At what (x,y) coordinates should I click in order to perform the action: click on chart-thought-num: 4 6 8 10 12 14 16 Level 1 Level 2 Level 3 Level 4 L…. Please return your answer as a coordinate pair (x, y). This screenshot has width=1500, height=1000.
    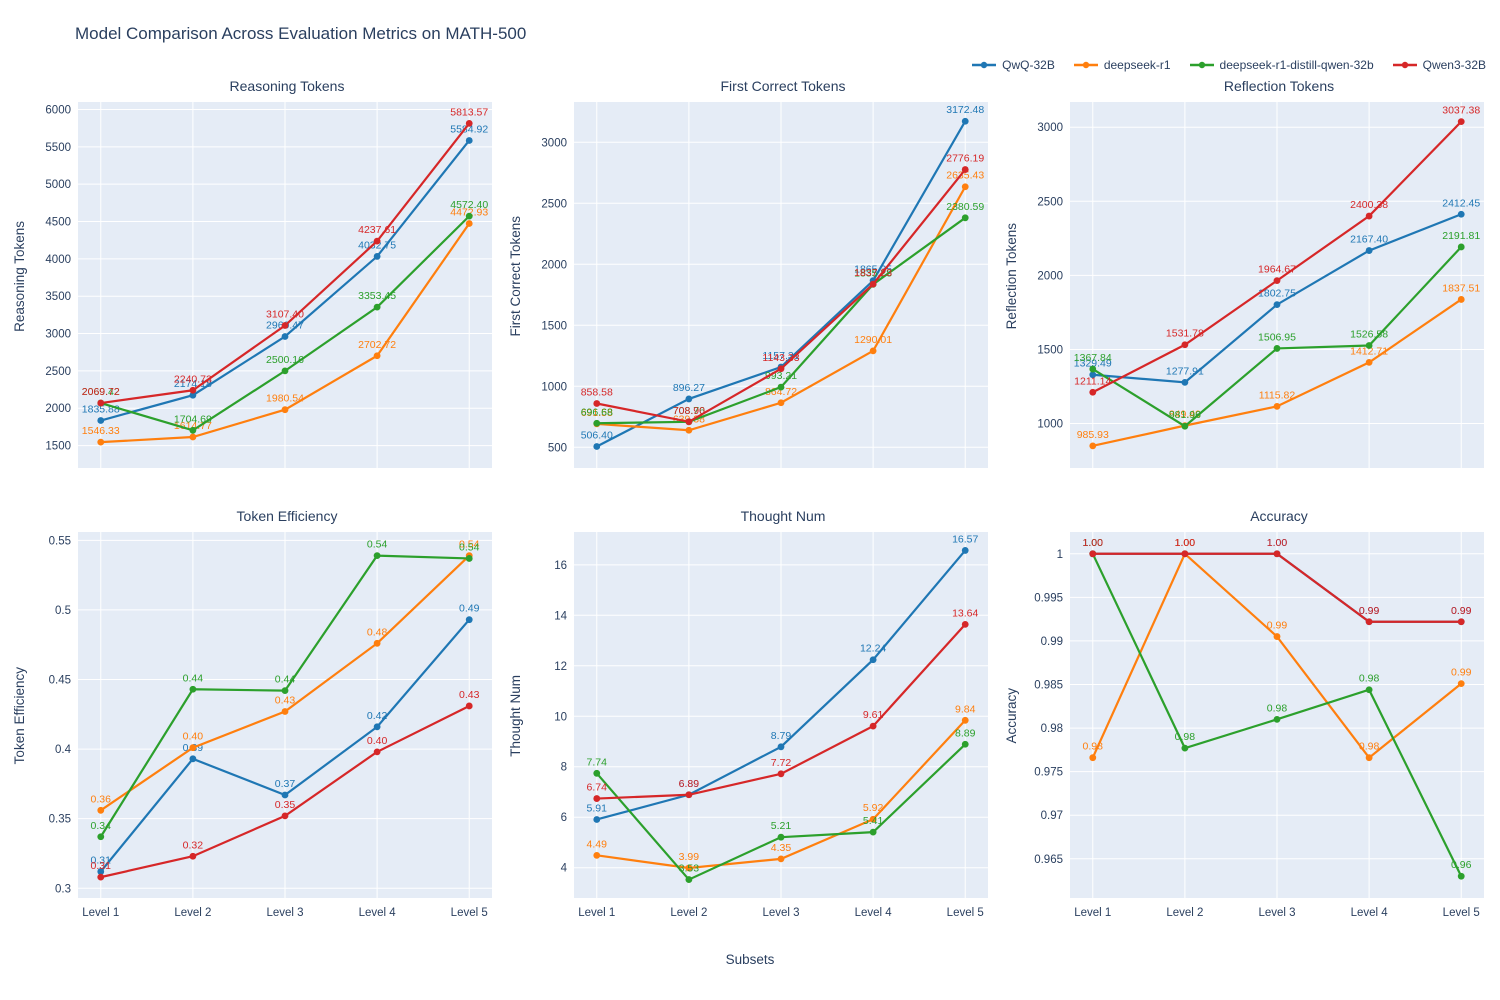
    Looking at the image, I should click on (761, 725).